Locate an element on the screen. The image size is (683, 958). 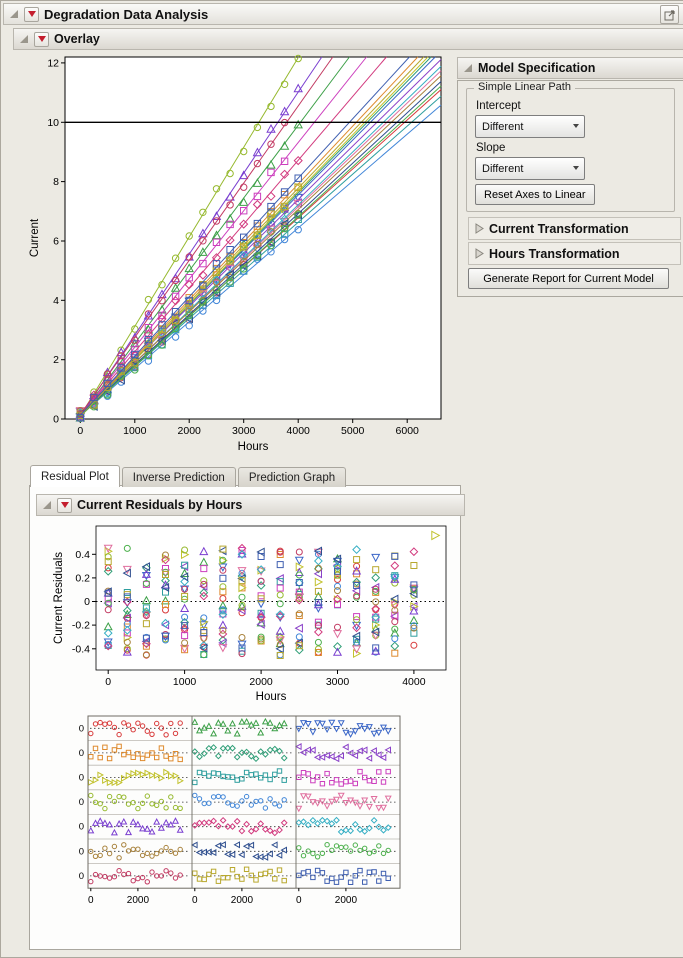
intercept-value: Different is located at coordinates (503, 126).